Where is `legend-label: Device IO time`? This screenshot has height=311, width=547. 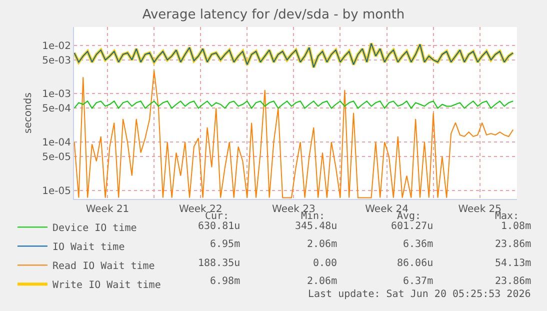 legend-label: Device IO time is located at coordinates (94, 228).